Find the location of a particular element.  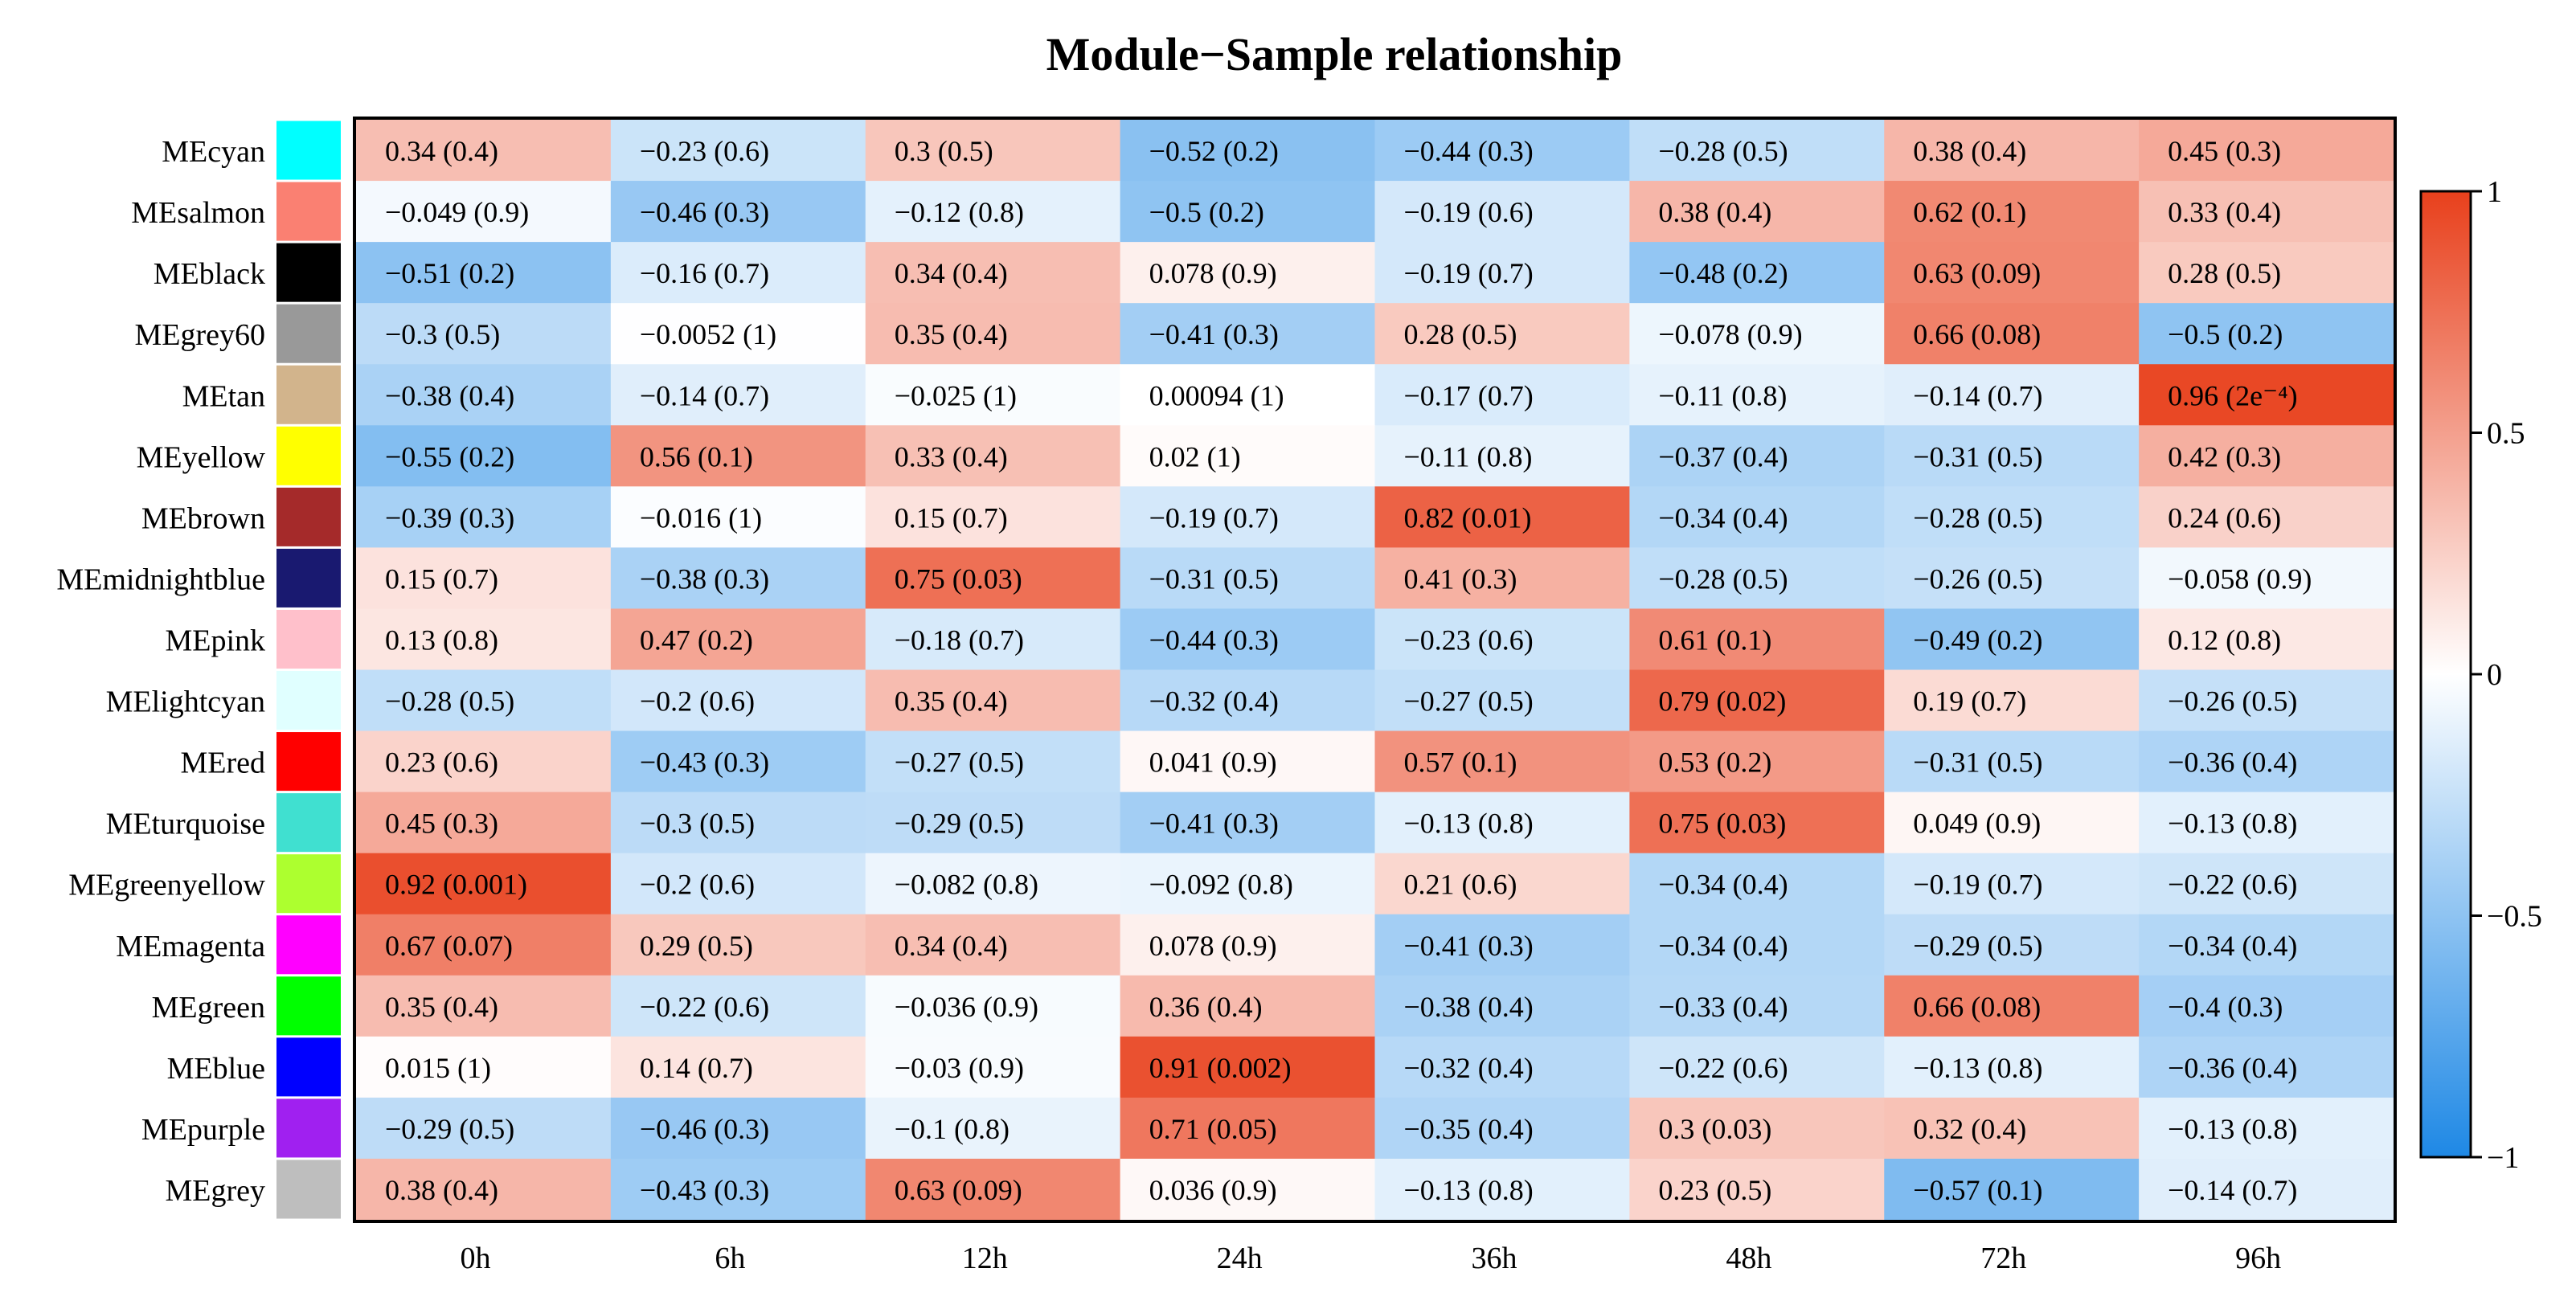

row-label: MEgreen is located at coordinates (208, 1008).